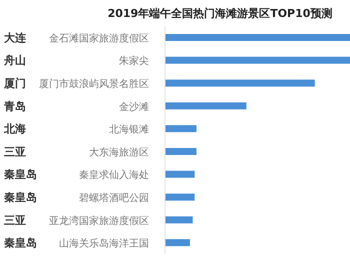 The width and height of the screenshot is (350, 260). Describe the element at coordinates (134, 61) in the screenshot. I see `y-tick-label: 朱家尖` at that location.